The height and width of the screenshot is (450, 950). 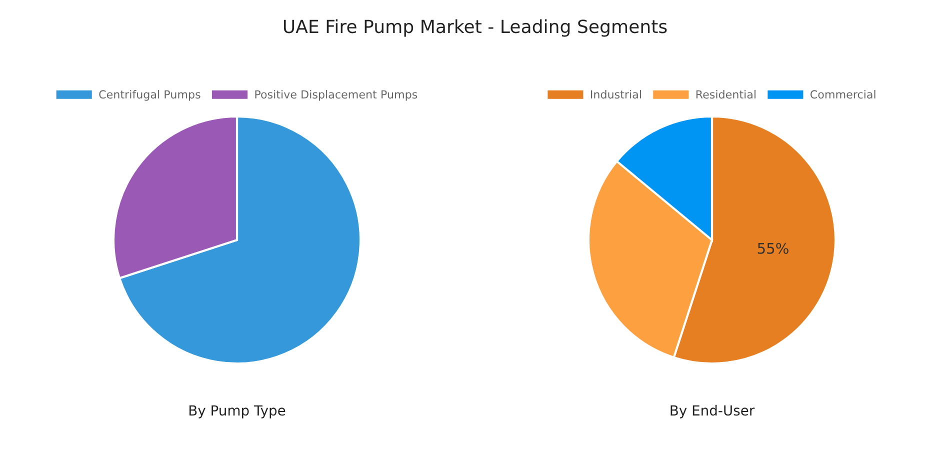 I want to click on text: By Pump Type, so click(x=237, y=411).